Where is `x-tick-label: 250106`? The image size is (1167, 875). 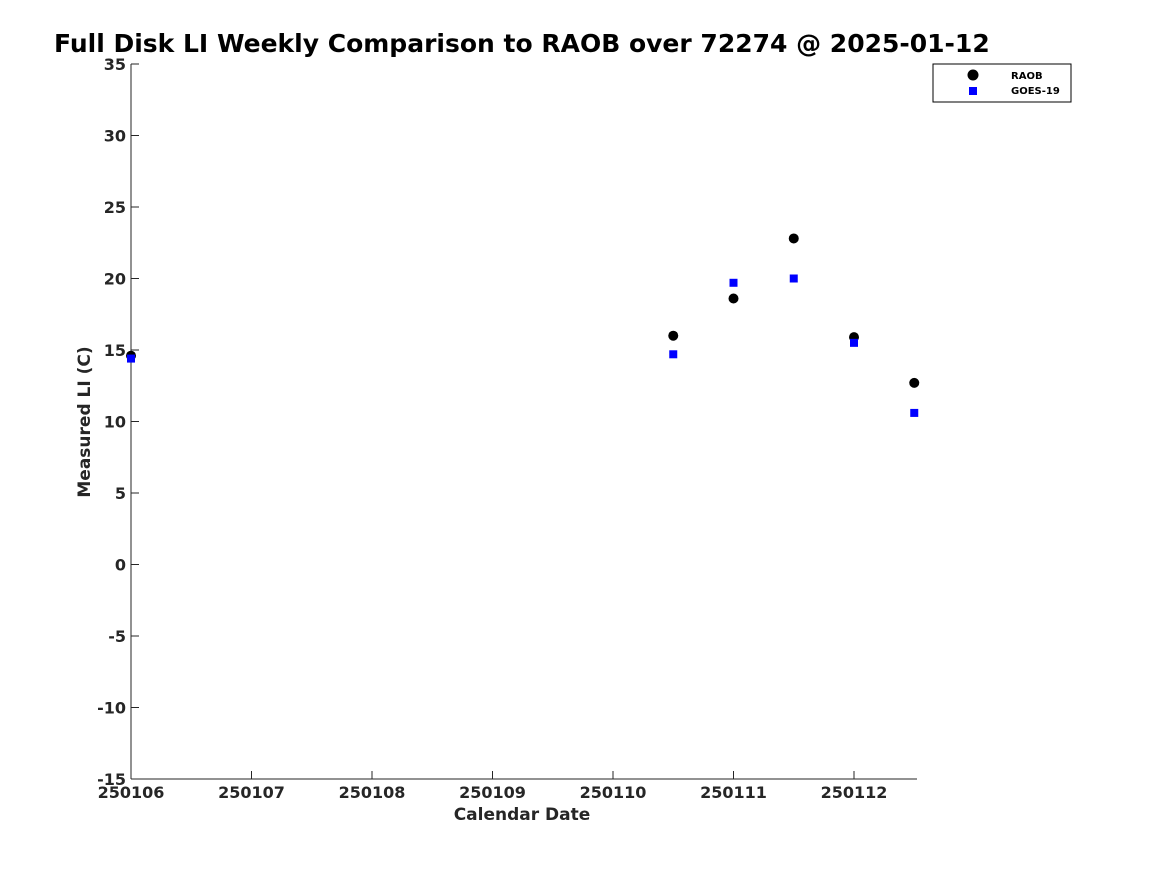 x-tick-label: 250106 is located at coordinates (131, 792).